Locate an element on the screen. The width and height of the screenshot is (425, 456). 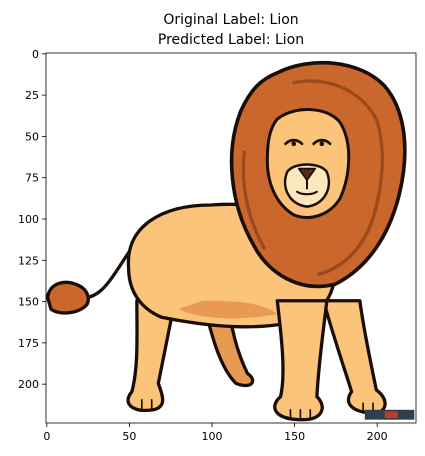
x-tick-label: 50 is located at coordinates (129, 436).